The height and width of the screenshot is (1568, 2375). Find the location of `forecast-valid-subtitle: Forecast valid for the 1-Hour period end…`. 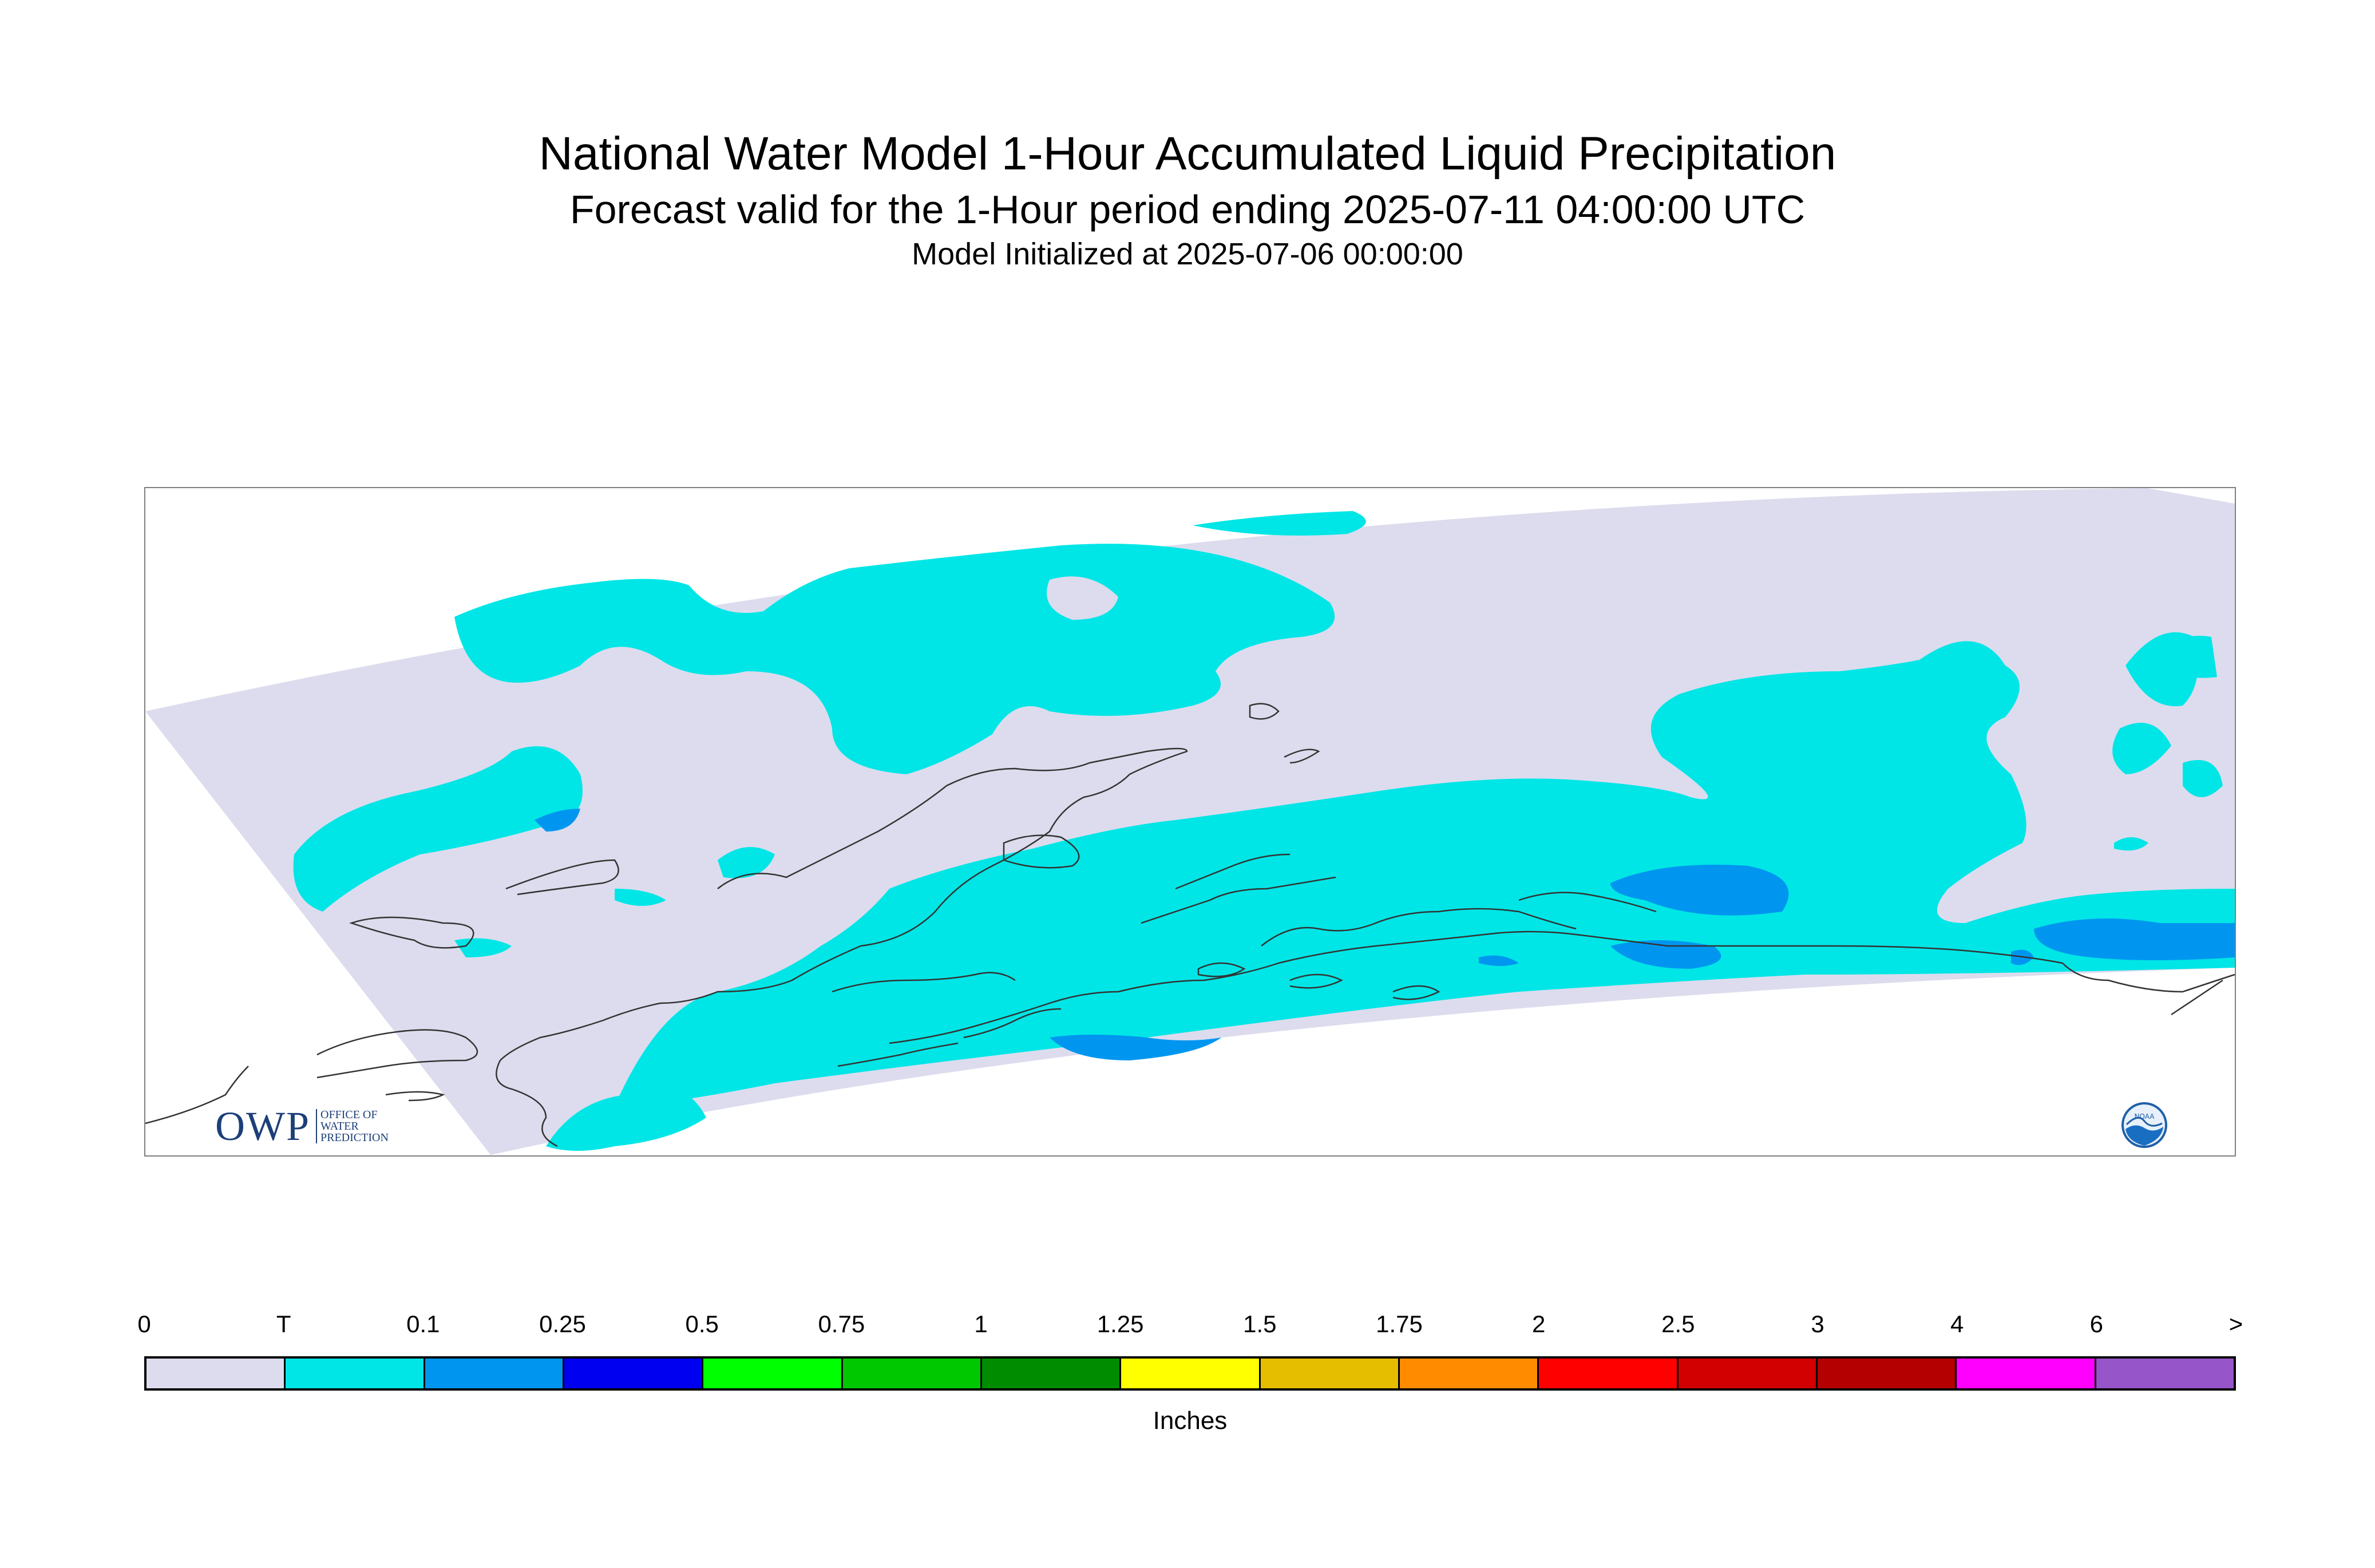

forecast-valid-subtitle: Forecast valid for the 1-Hour period end… is located at coordinates (1187, 209).